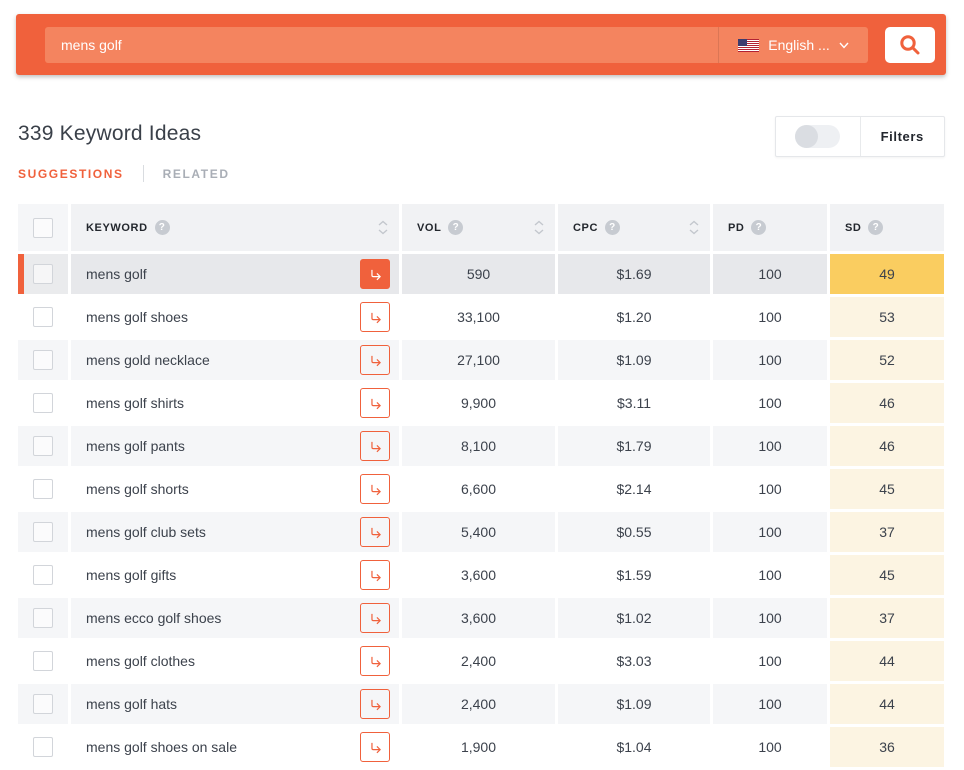 The image size is (964, 770). I want to click on table-row: mens golf shoes 33,100 $1.20 100 53, so click(481, 317).